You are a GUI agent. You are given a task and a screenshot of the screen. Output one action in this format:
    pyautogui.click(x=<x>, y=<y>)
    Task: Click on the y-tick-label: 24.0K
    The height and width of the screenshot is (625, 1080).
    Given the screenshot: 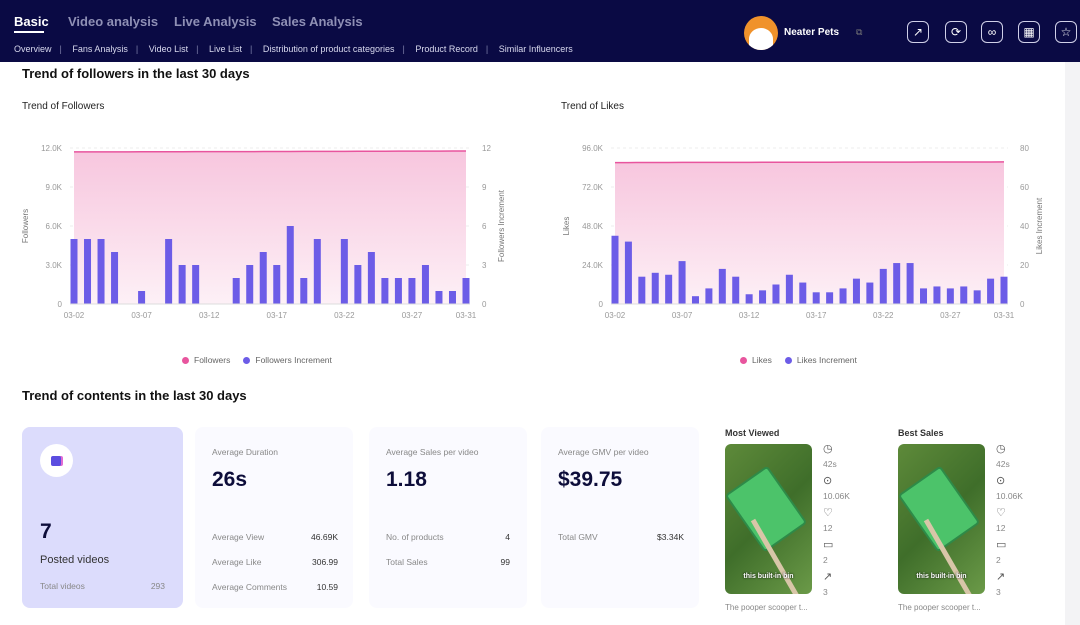 What is the action you would take?
    pyautogui.click(x=593, y=265)
    